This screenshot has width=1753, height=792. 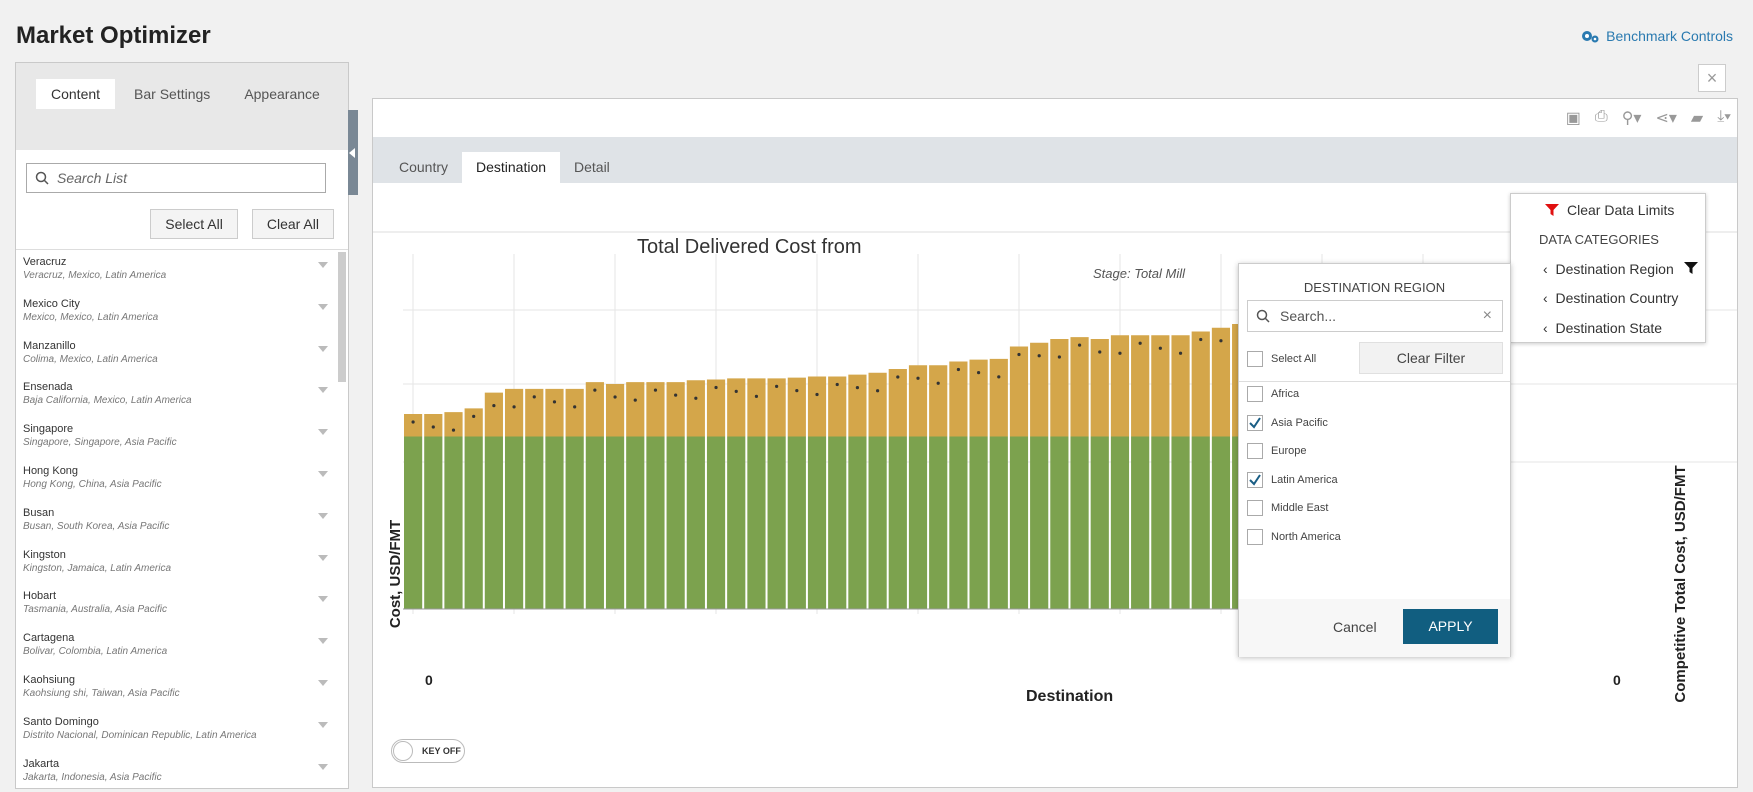 What do you see at coordinates (1640, 269) in the screenshot?
I see `category-destination-region: ‹ Destination Region` at bounding box center [1640, 269].